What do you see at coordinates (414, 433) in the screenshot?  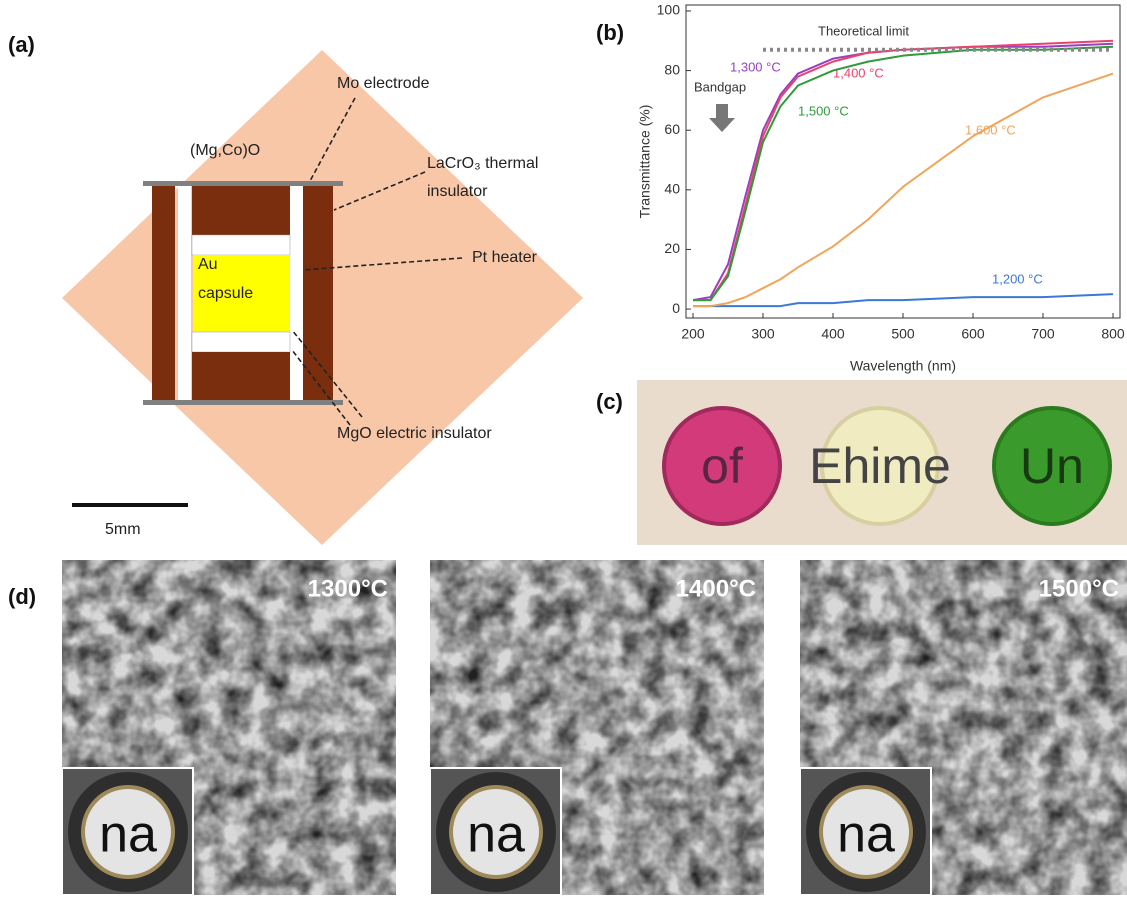 I see `label: MgO electric insulator` at bounding box center [414, 433].